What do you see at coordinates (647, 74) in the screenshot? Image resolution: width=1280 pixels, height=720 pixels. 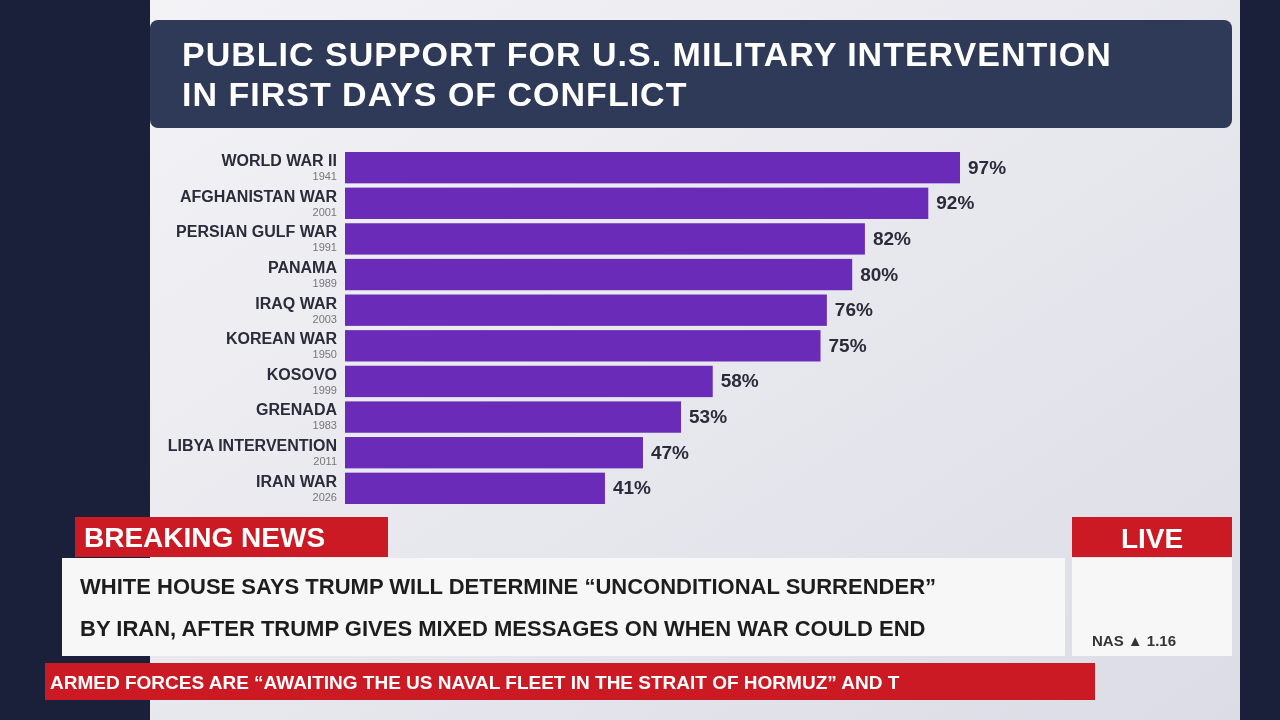 I see `chart-title: PUBLIC SUPPORT FOR U.S. MILITARY INTERVENTION IN FIRST DAYS OF CONFLICT` at bounding box center [647, 74].